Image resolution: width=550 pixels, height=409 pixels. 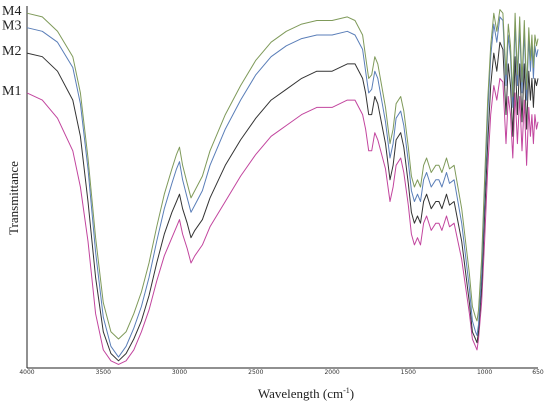 I want to click on x-axis-title-suffix: ), so click(x=352, y=393).